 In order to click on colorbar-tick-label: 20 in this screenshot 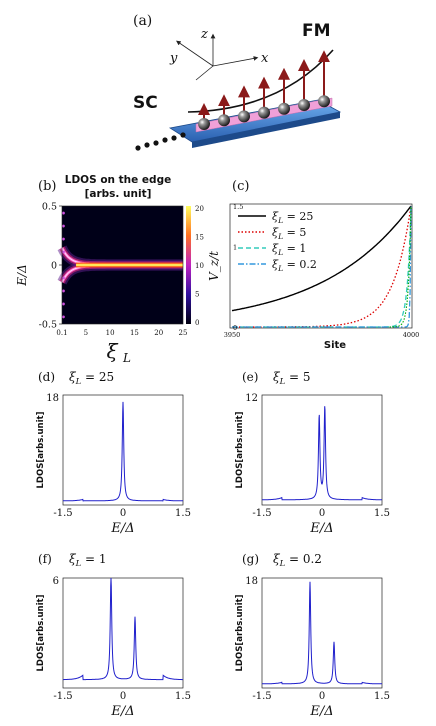, I will do `click(199, 209)`.